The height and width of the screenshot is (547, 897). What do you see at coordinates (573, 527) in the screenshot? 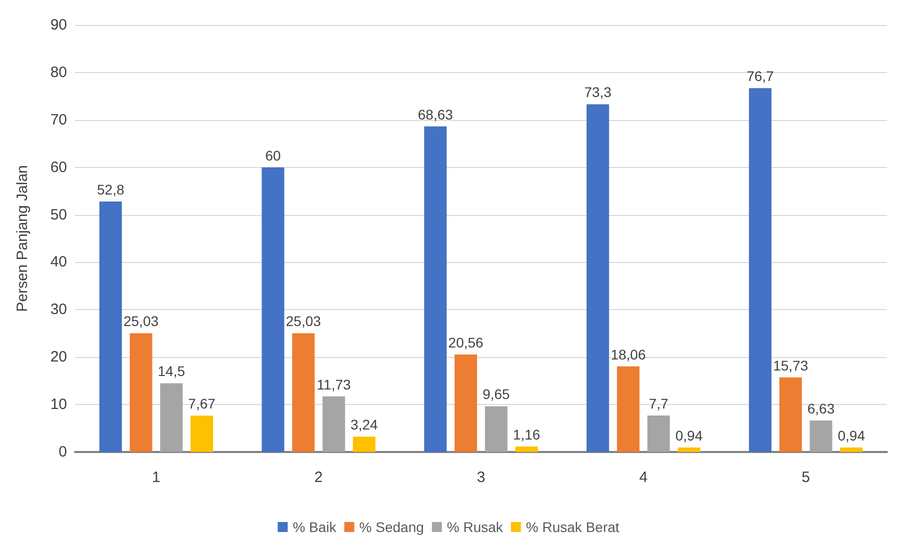
I see `legend-label: % Rusak Berat` at bounding box center [573, 527].